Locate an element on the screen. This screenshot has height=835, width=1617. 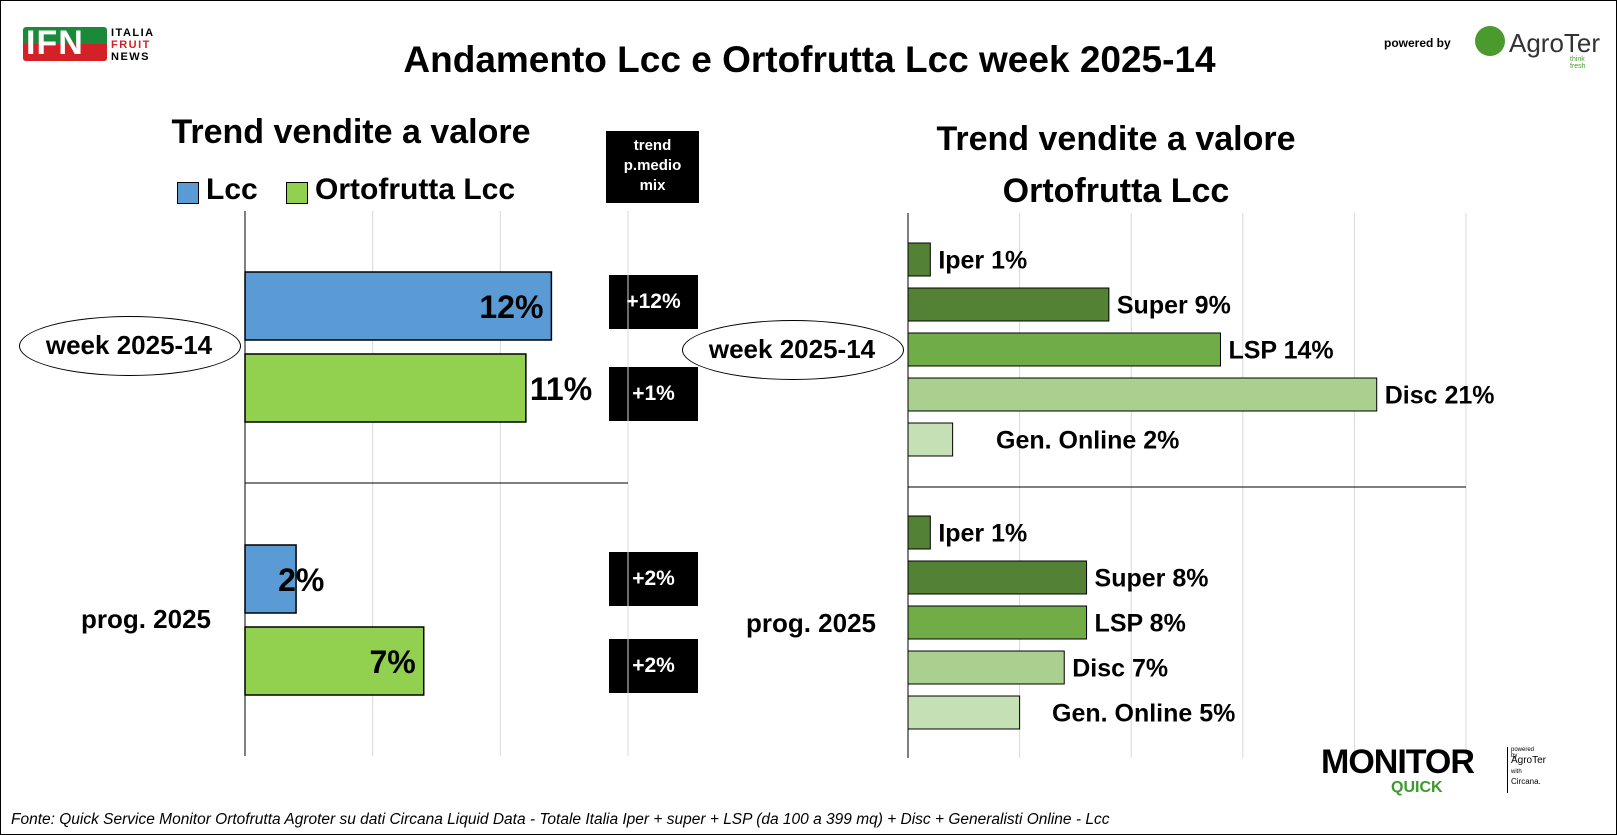
left-category-week: week 2025-14 is located at coordinates (129, 345).